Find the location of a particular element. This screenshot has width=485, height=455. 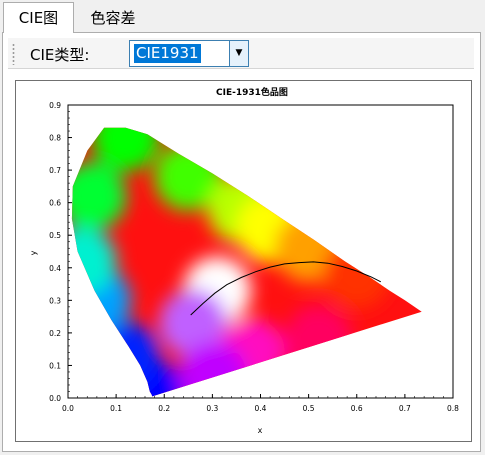

y-tick-label: 0.5 is located at coordinates (55, 235).